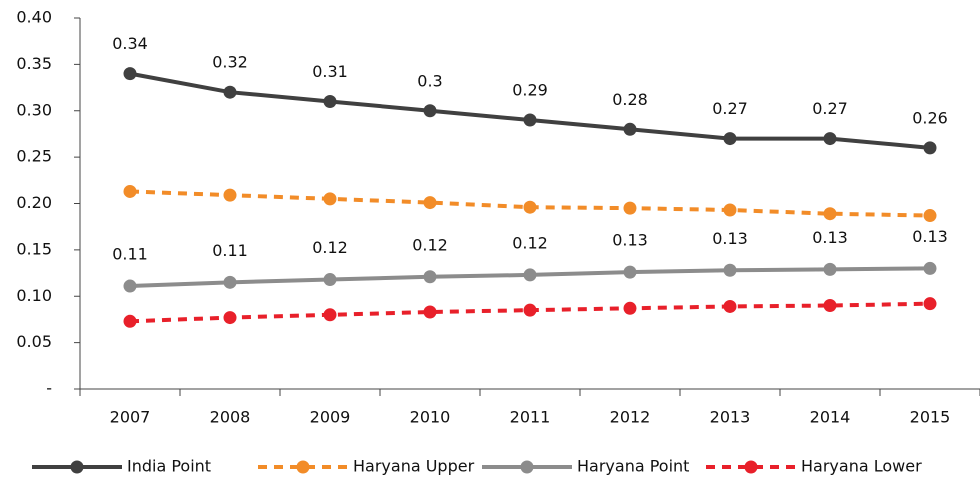 The width and height of the screenshot is (980, 487). What do you see at coordinates (34, 63) in the screenshot?
I see `y-tick-label: 0.35` at bounding box center [34, 63].